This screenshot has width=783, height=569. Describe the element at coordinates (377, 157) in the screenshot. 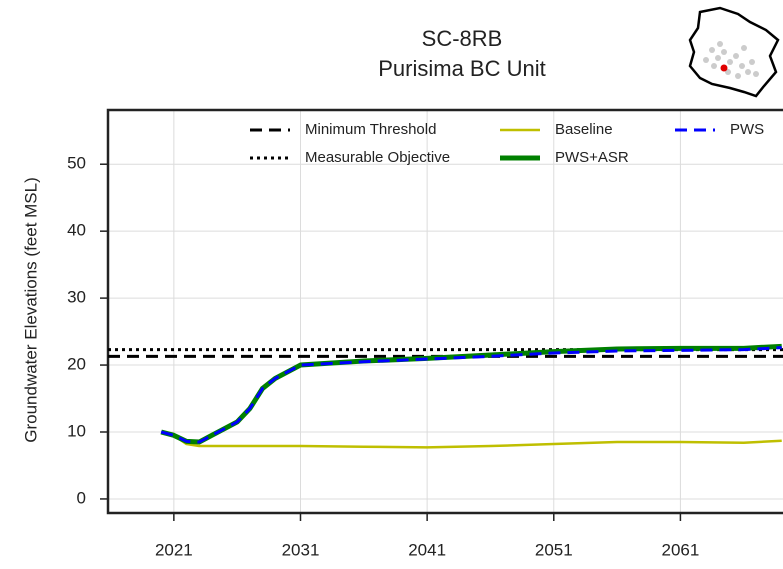

I see `legend-label: Measurable Objective` at that location.